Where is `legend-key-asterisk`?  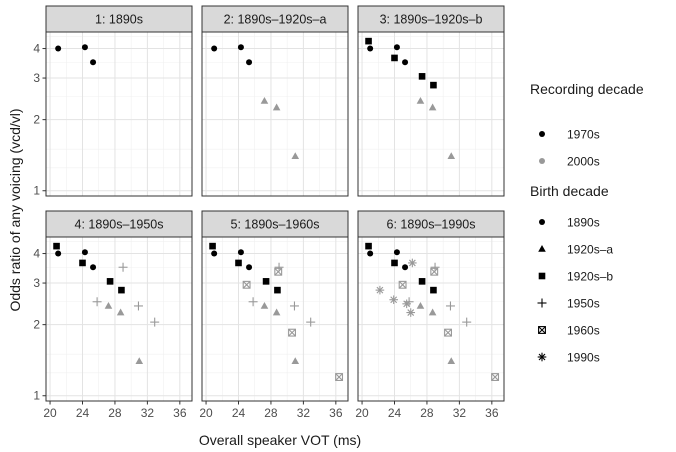 legend-key-asterisk is located at coordinates (542, 357).